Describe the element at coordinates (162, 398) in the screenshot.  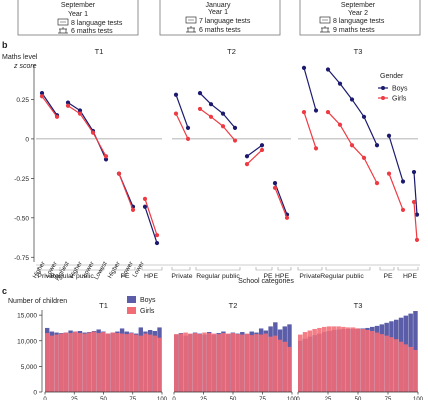
I see `x-tick-label: 100` at that location.